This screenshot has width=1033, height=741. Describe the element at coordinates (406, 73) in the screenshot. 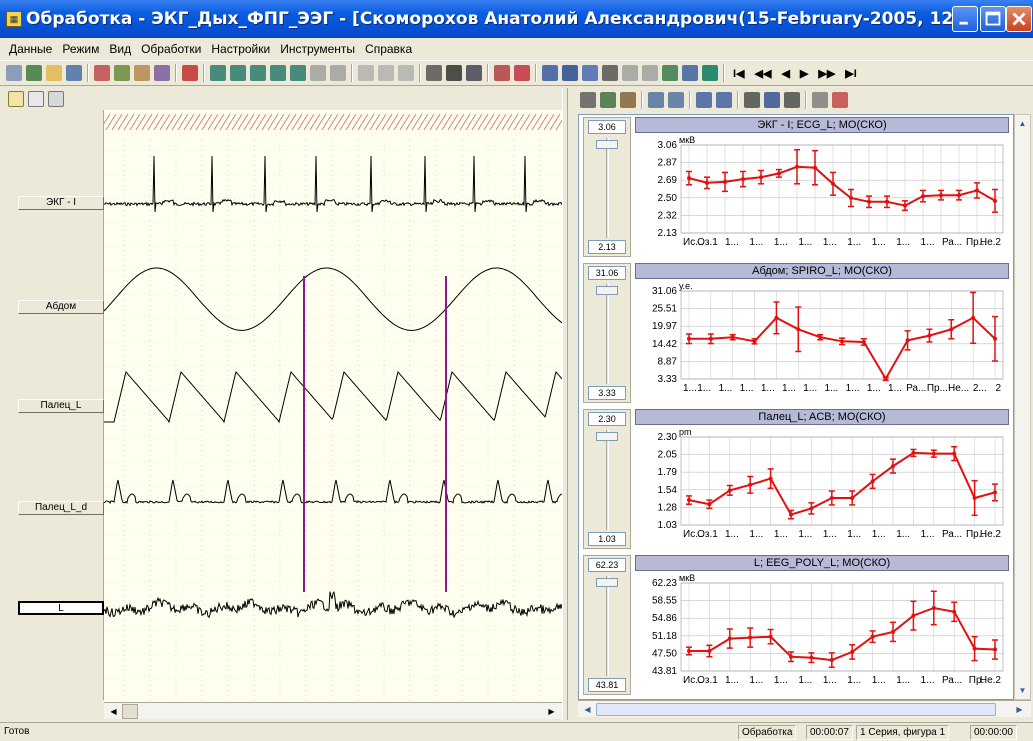

I see `redo-icon` at that location.